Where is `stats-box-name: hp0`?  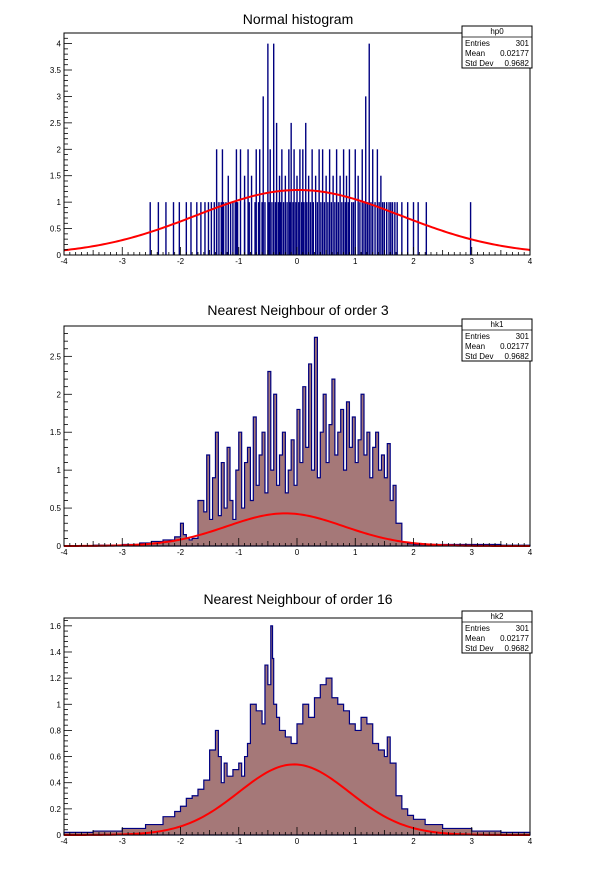 stats-box-name: hp0 is located at coordinates (497, 31).